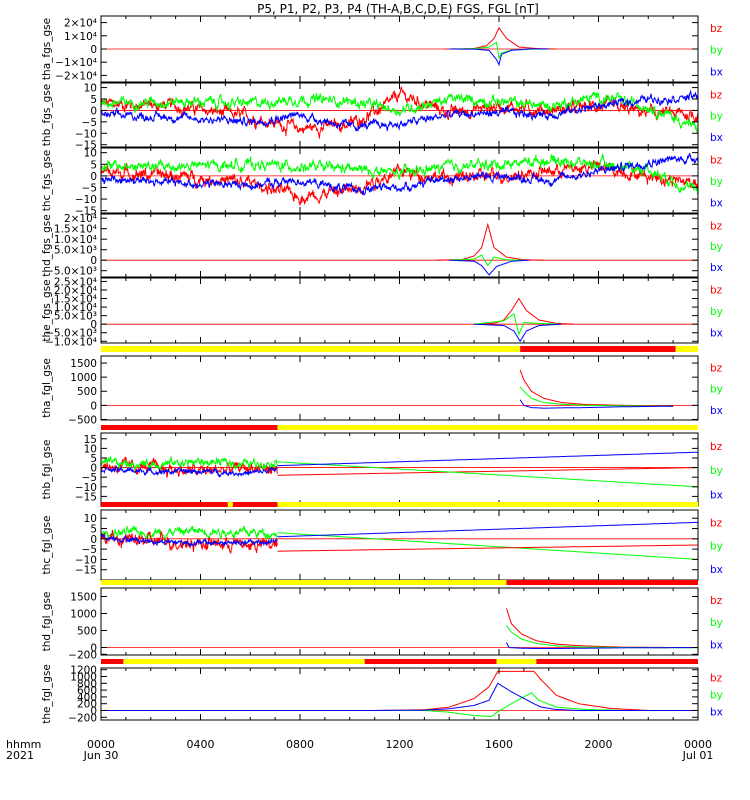 The image size is (750, 800). I want to click on y-axis-label: thc_fgs_gse, so click(47, 180).